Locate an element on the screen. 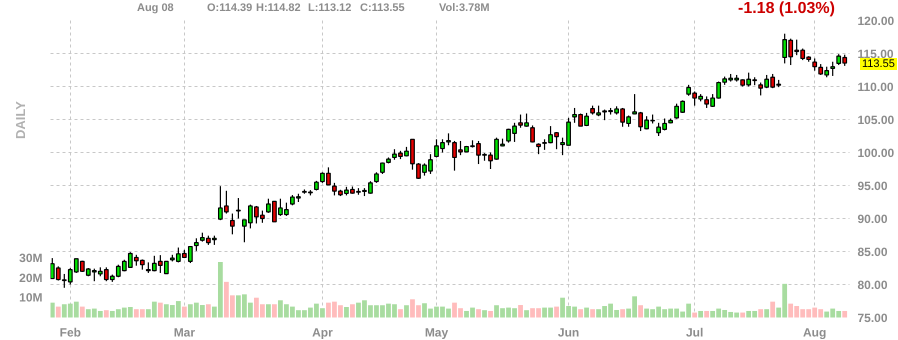 Image resolution: width=898 pixels, height=340 pixels. x-tick-label: Jun is located at coordinates (569, 333).